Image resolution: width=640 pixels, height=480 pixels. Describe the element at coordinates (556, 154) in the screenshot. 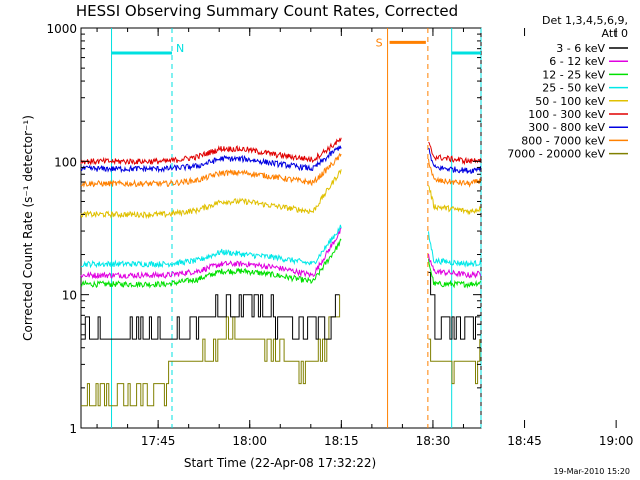

I see `legend-label-8: 7000 - 20000 keV` at that location.